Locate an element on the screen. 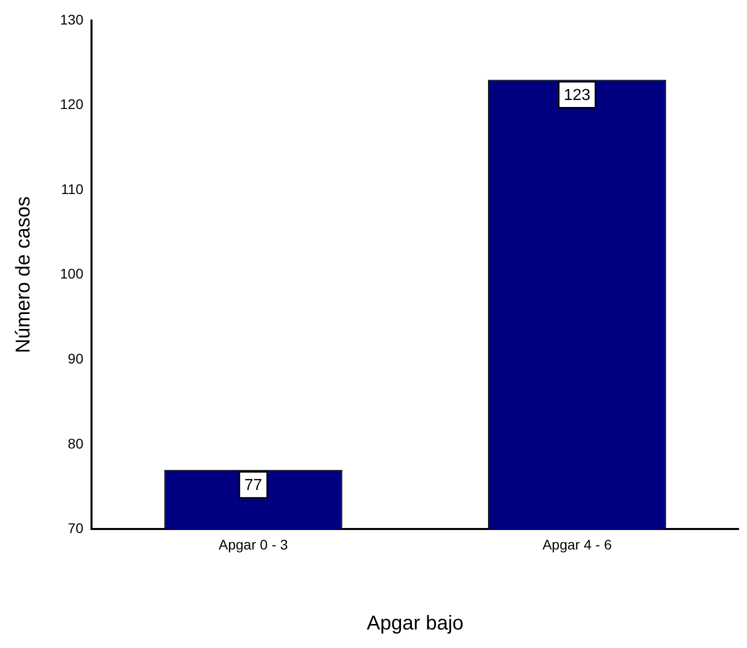 The image size is (747, 648). y-tick-label: 90 is located at coordinates (76, 358).